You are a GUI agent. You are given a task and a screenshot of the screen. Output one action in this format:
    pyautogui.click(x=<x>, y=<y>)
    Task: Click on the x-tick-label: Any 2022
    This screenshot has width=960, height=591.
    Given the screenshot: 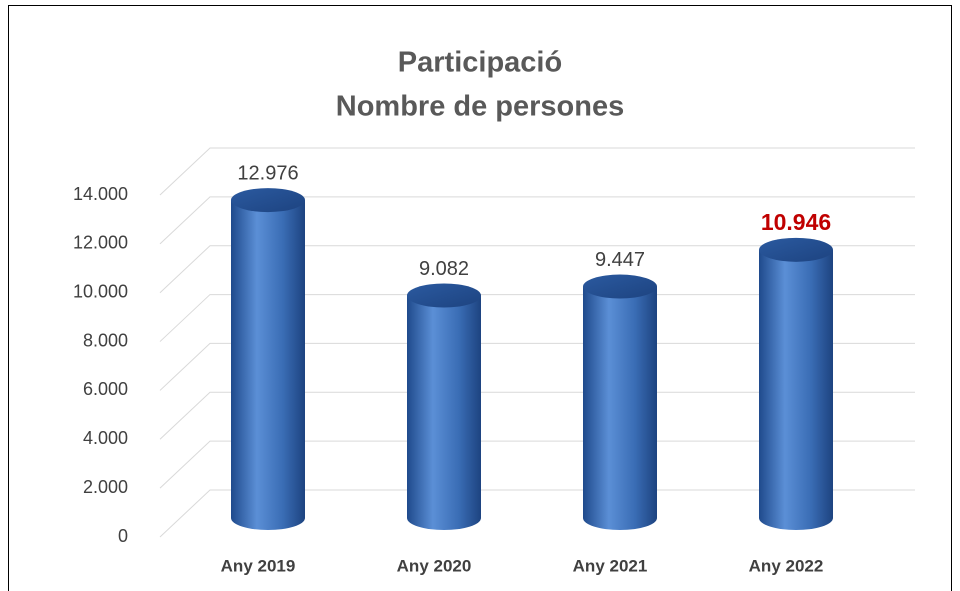 What is the action you would take?
    pyautogui.click(x=786, y=565)
    